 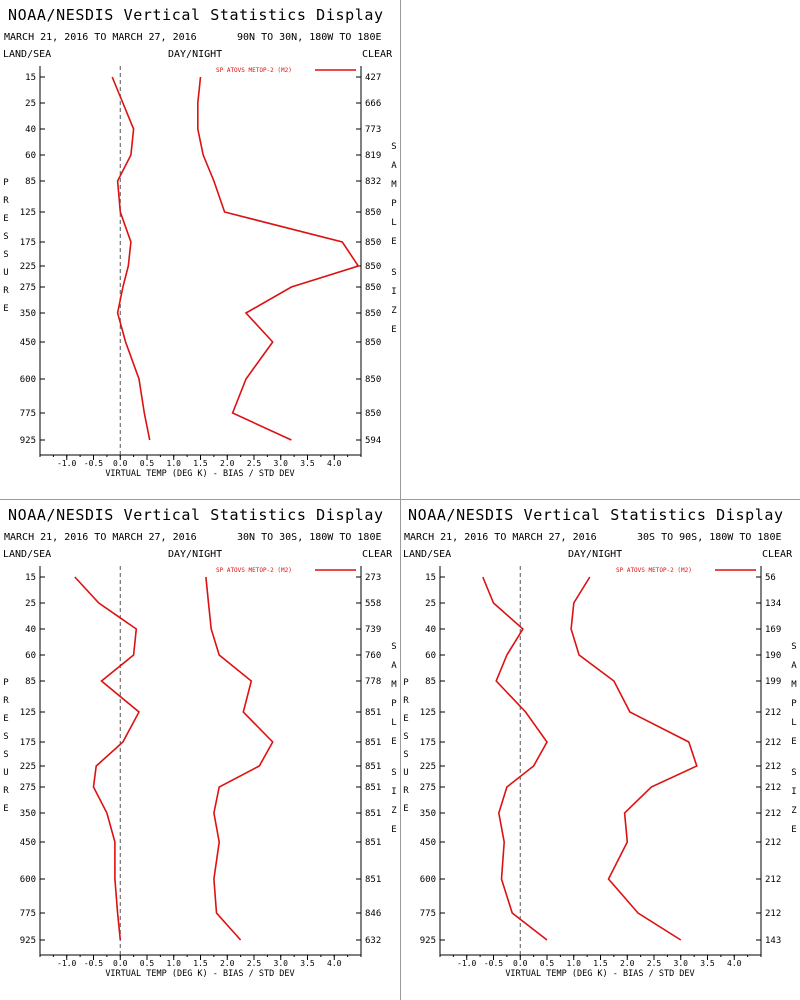 What do you see at coordinates (373, 441) in the screenshot?
I see `sample-size-label: 594` at bounding box center [373, 441].